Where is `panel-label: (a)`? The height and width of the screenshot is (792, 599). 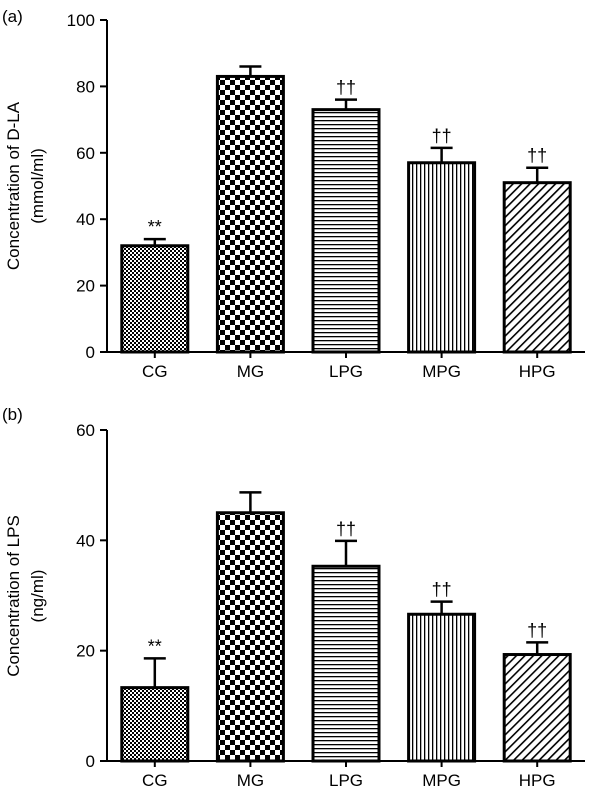
panel-label: (a) is located at coordinates (12, 16).